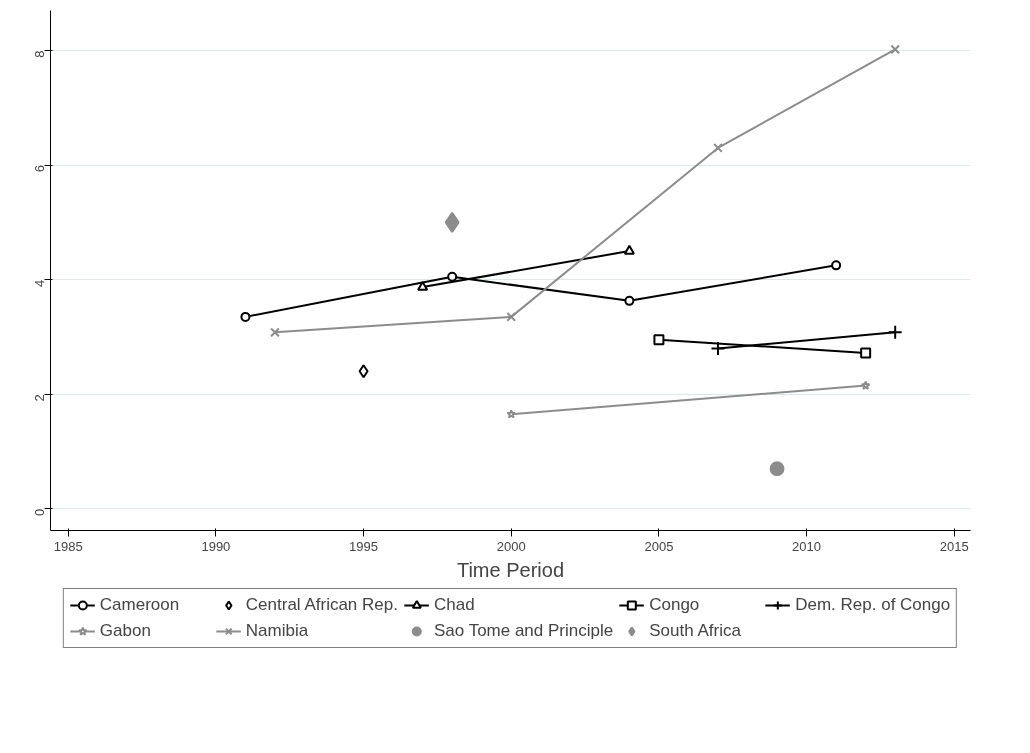  What do you see at coordinates (454, 605) in the screenshot?
I see `legend-label: Chad` at bounding box center [454, 605].